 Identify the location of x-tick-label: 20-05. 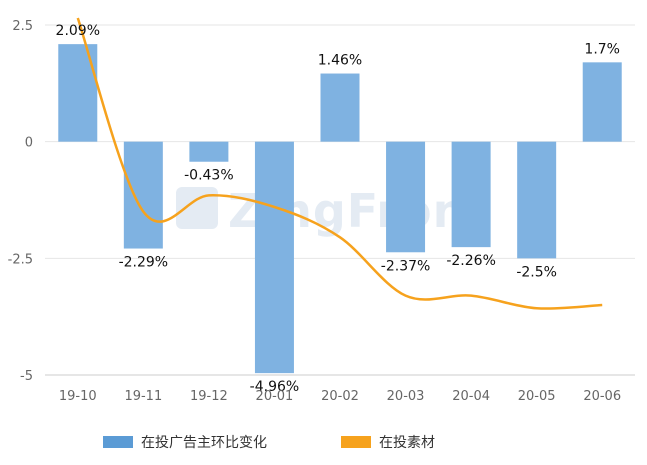
(537, 396).